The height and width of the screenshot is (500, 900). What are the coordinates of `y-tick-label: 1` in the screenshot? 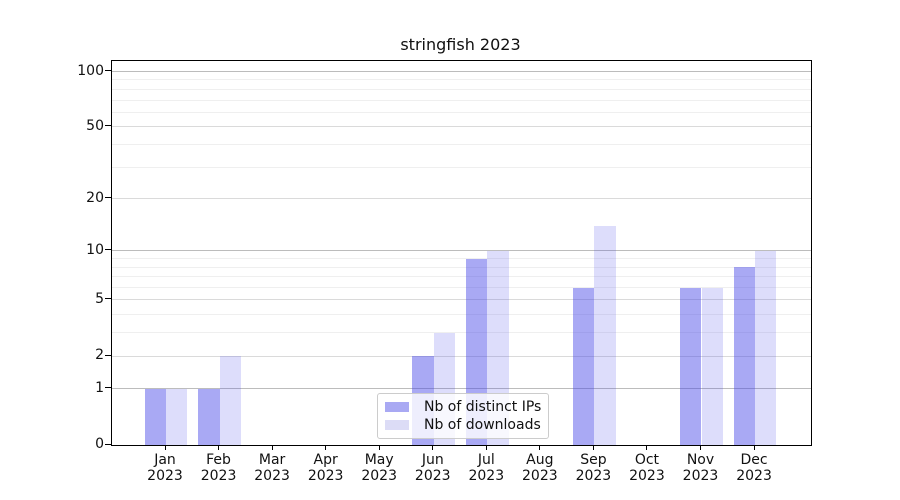 It's located at (99, 387).